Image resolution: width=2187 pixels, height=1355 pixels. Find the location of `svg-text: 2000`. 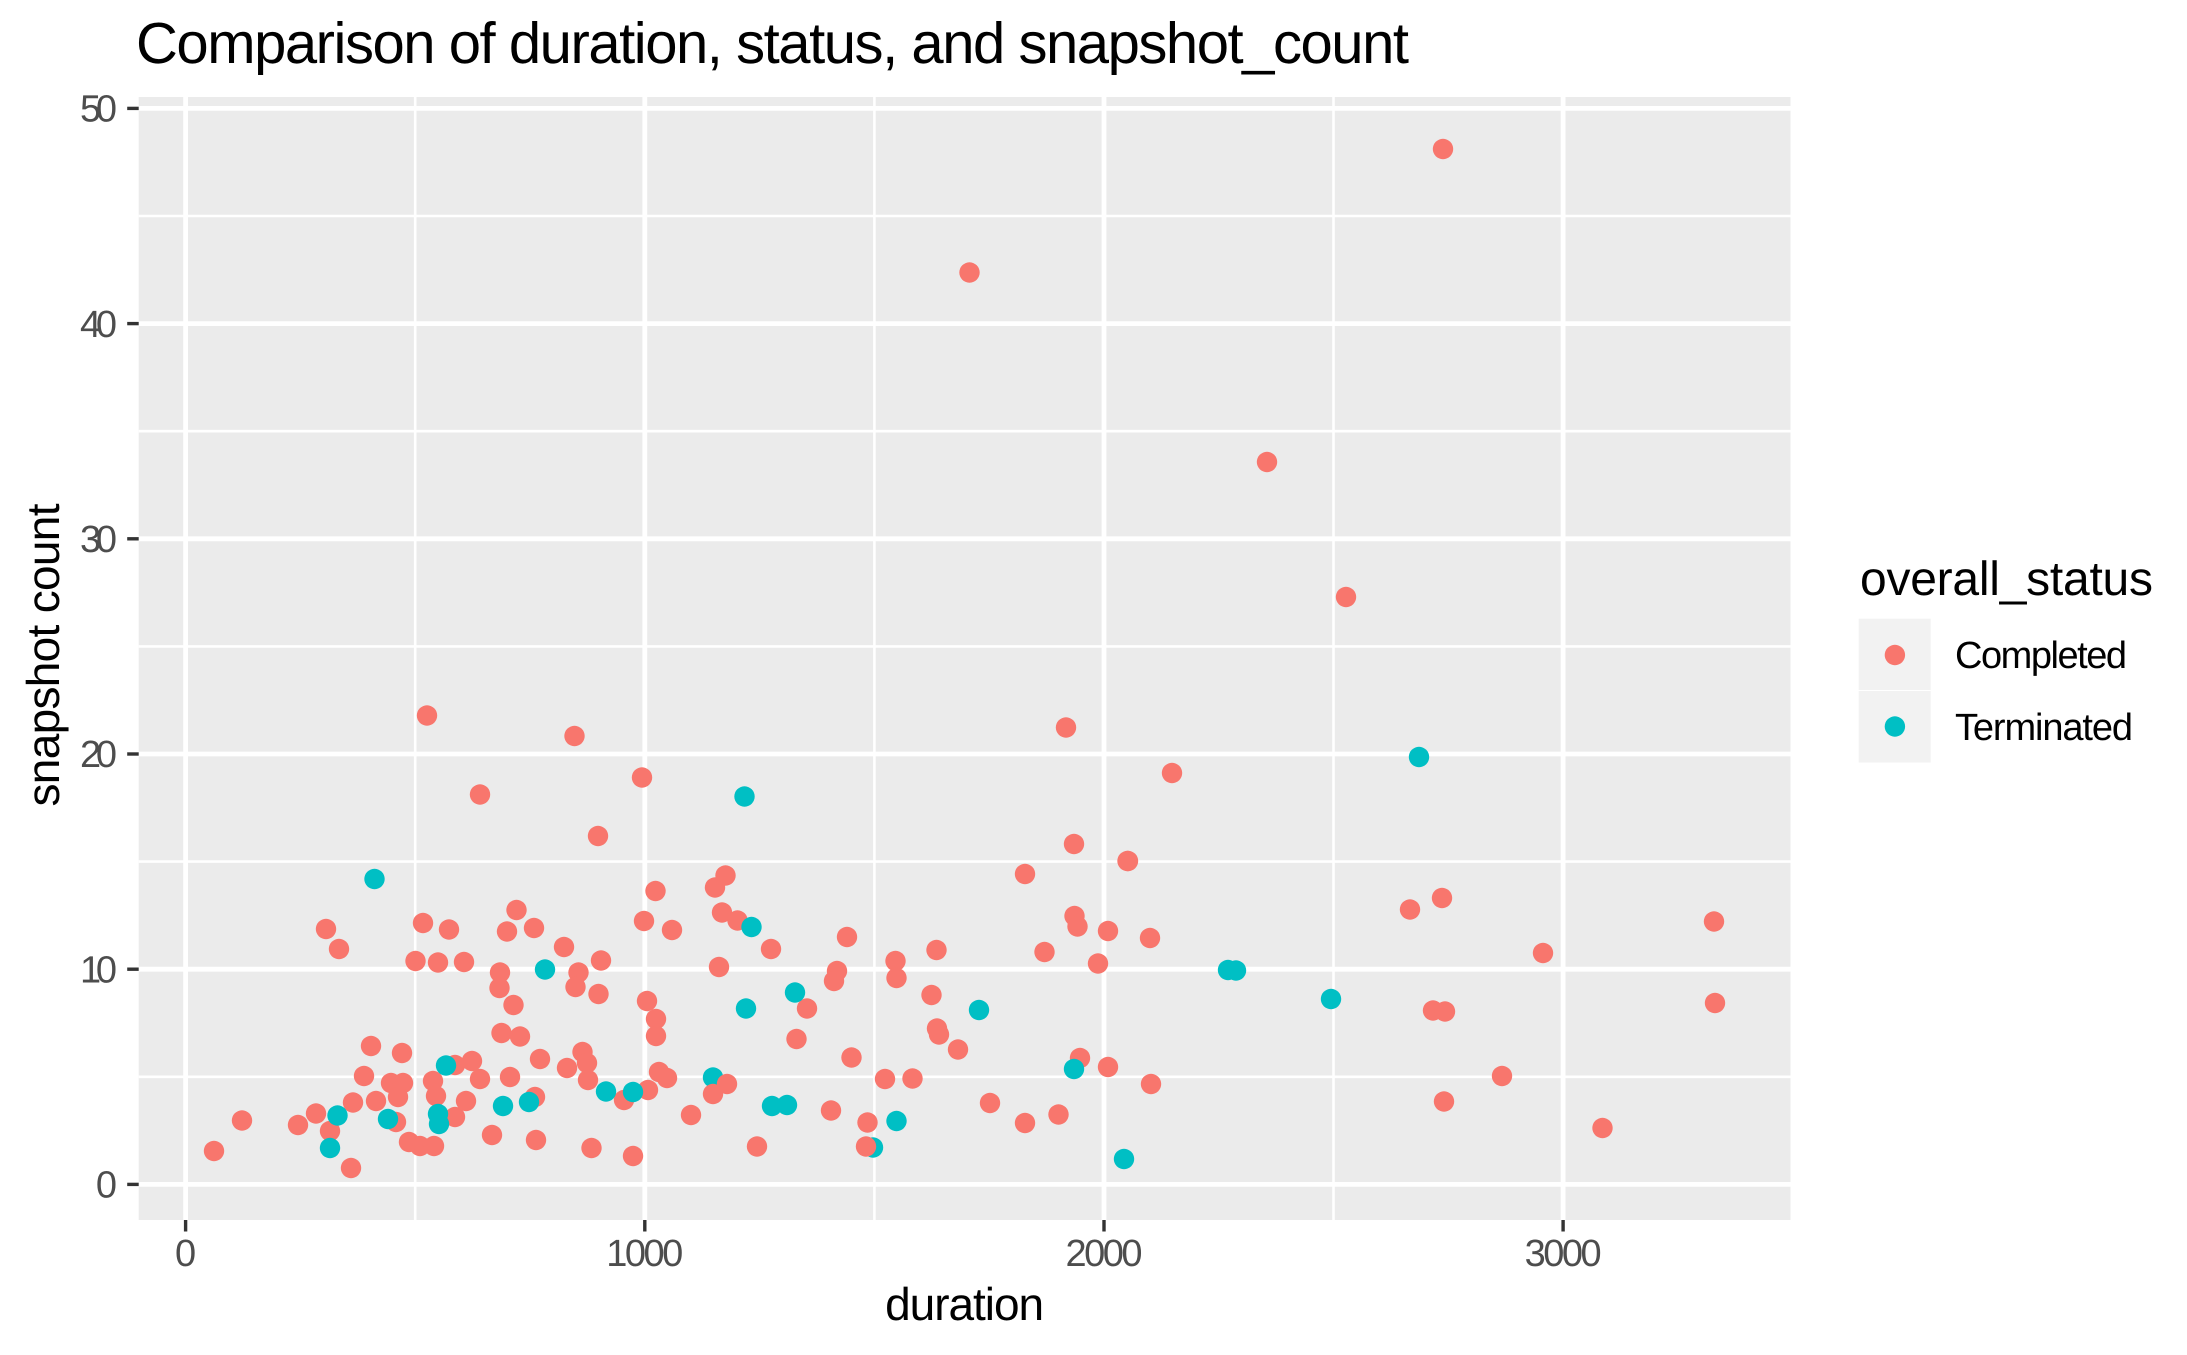

svg-text: 2000 is located at coordinates (1104, 1254).